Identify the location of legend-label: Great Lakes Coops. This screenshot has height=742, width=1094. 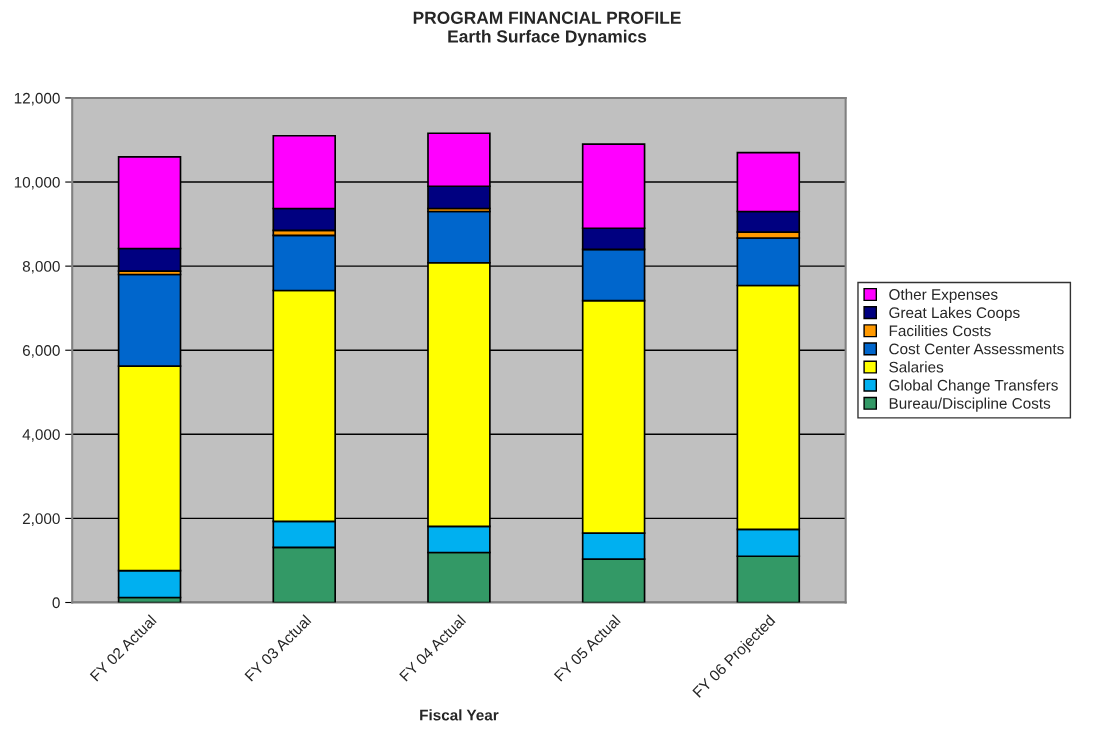
(954, 314).